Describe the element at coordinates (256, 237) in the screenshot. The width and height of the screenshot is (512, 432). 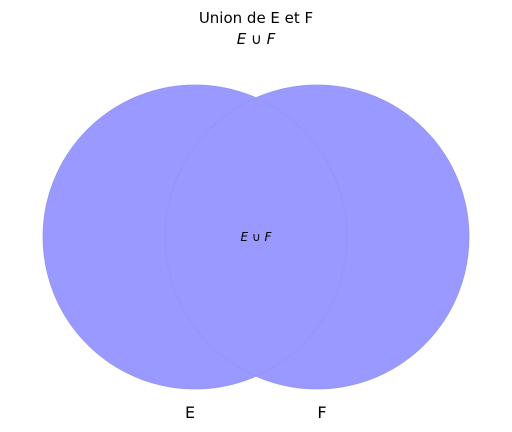
I see `union-region-label: E ∪ F` at that location.